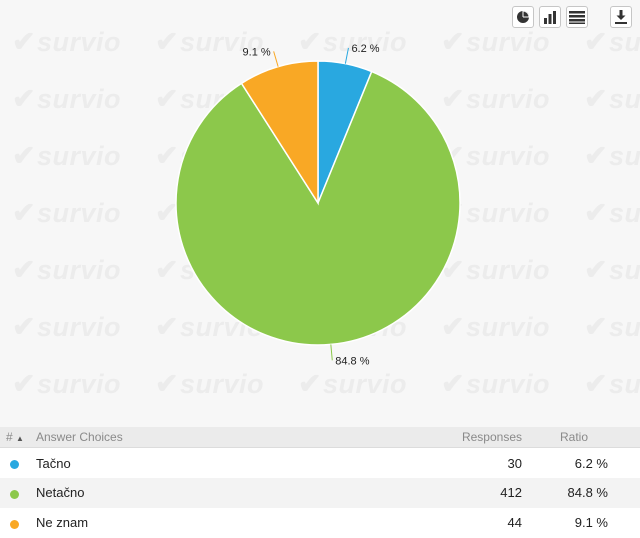 The width and height of the screenshot is (640, 538). I want to click on download-button, so click(621, 17).